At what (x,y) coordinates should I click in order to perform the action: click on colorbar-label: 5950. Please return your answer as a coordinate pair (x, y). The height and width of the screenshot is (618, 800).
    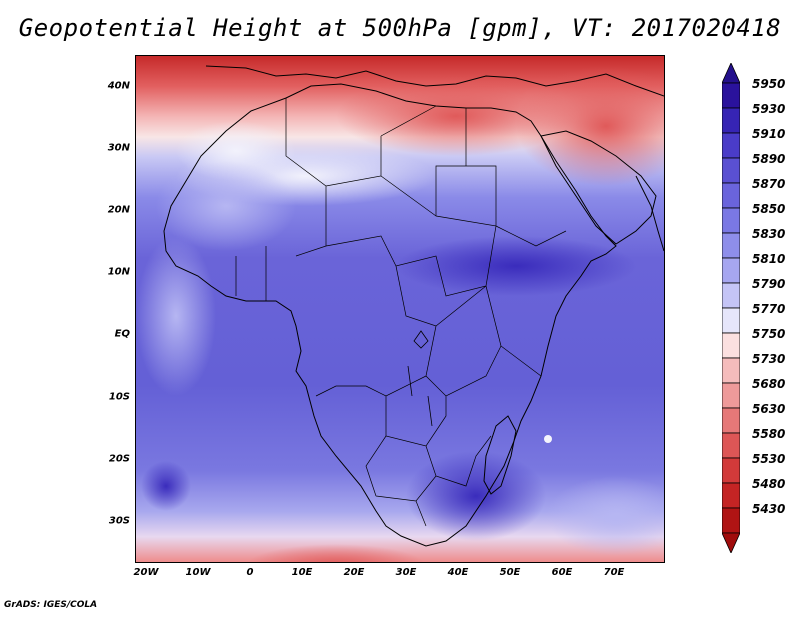
    Looking at the image, I should click on (769, 84).